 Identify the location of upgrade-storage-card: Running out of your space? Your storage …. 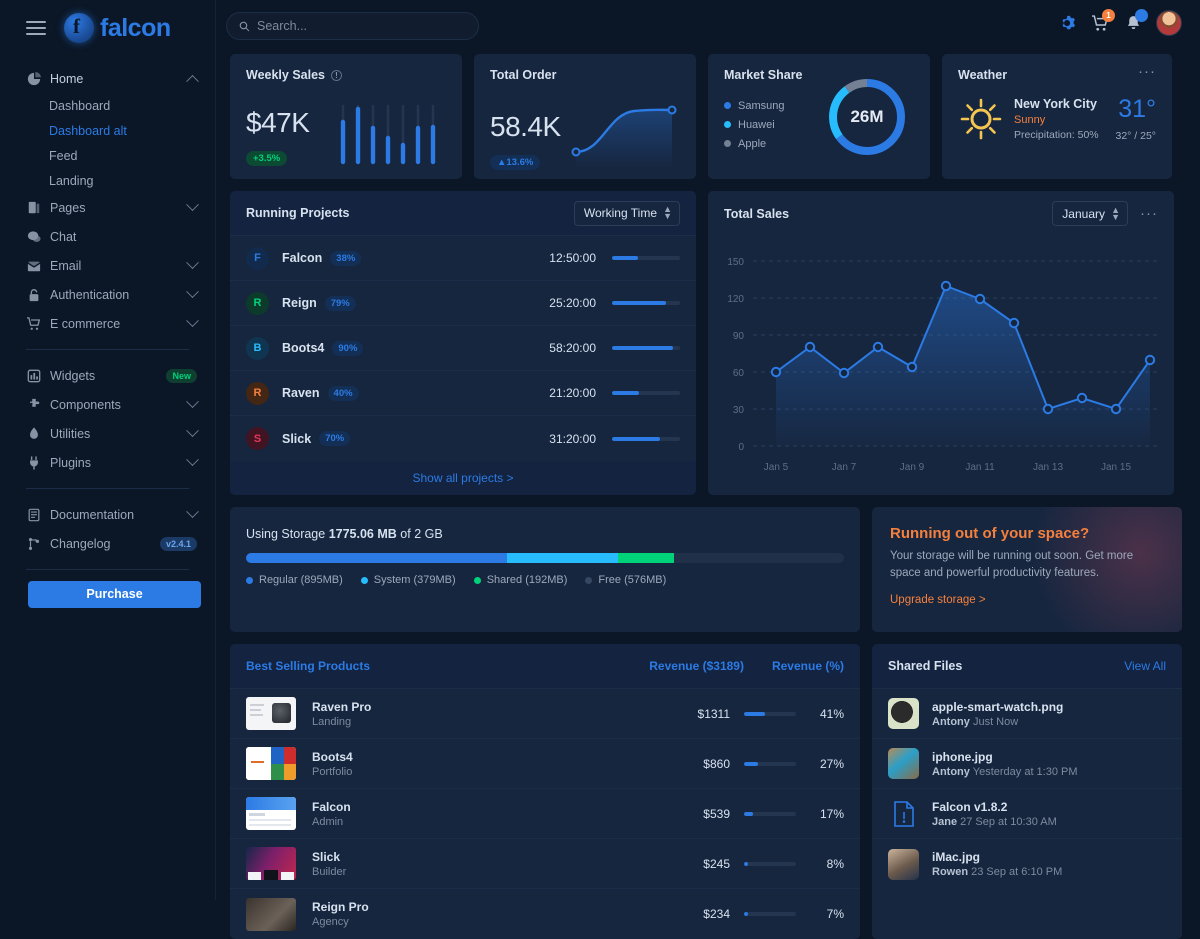
(1027, 569).